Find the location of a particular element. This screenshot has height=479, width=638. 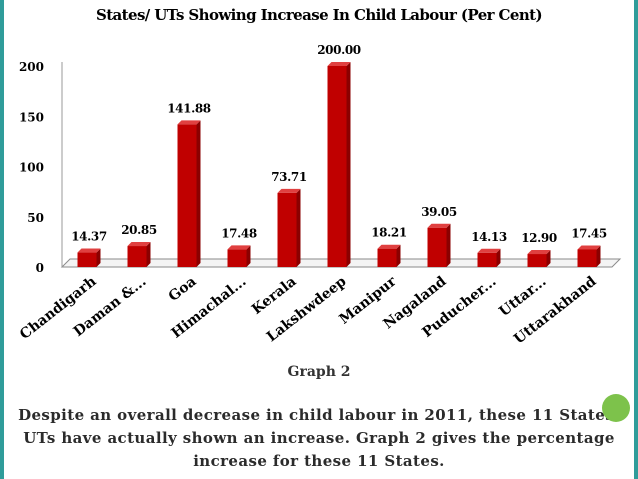

data-label: 17.45 is located at coordinates (589, 233).